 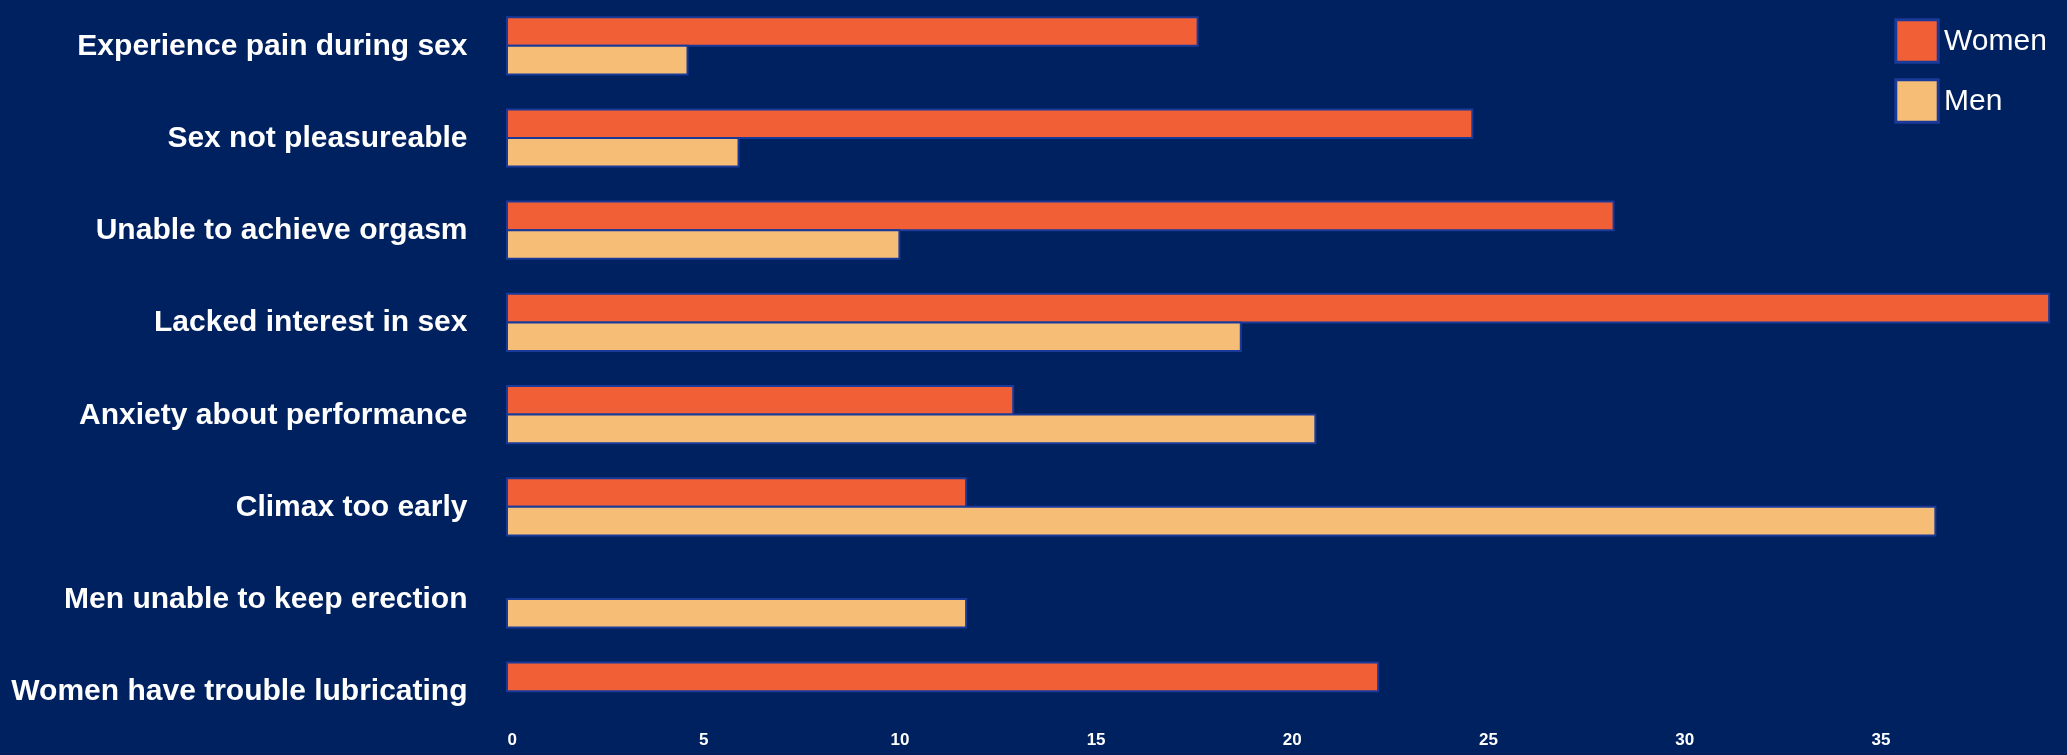 I want to click on y-tick-label: Unable to achieve orgasm, so click(x=281, y=229).